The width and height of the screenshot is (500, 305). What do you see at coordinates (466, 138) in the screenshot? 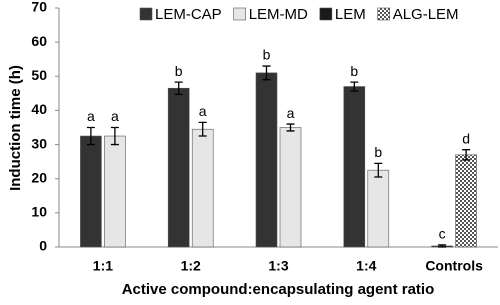
I see `significance-letter: d` at bounding box center [466, 138].